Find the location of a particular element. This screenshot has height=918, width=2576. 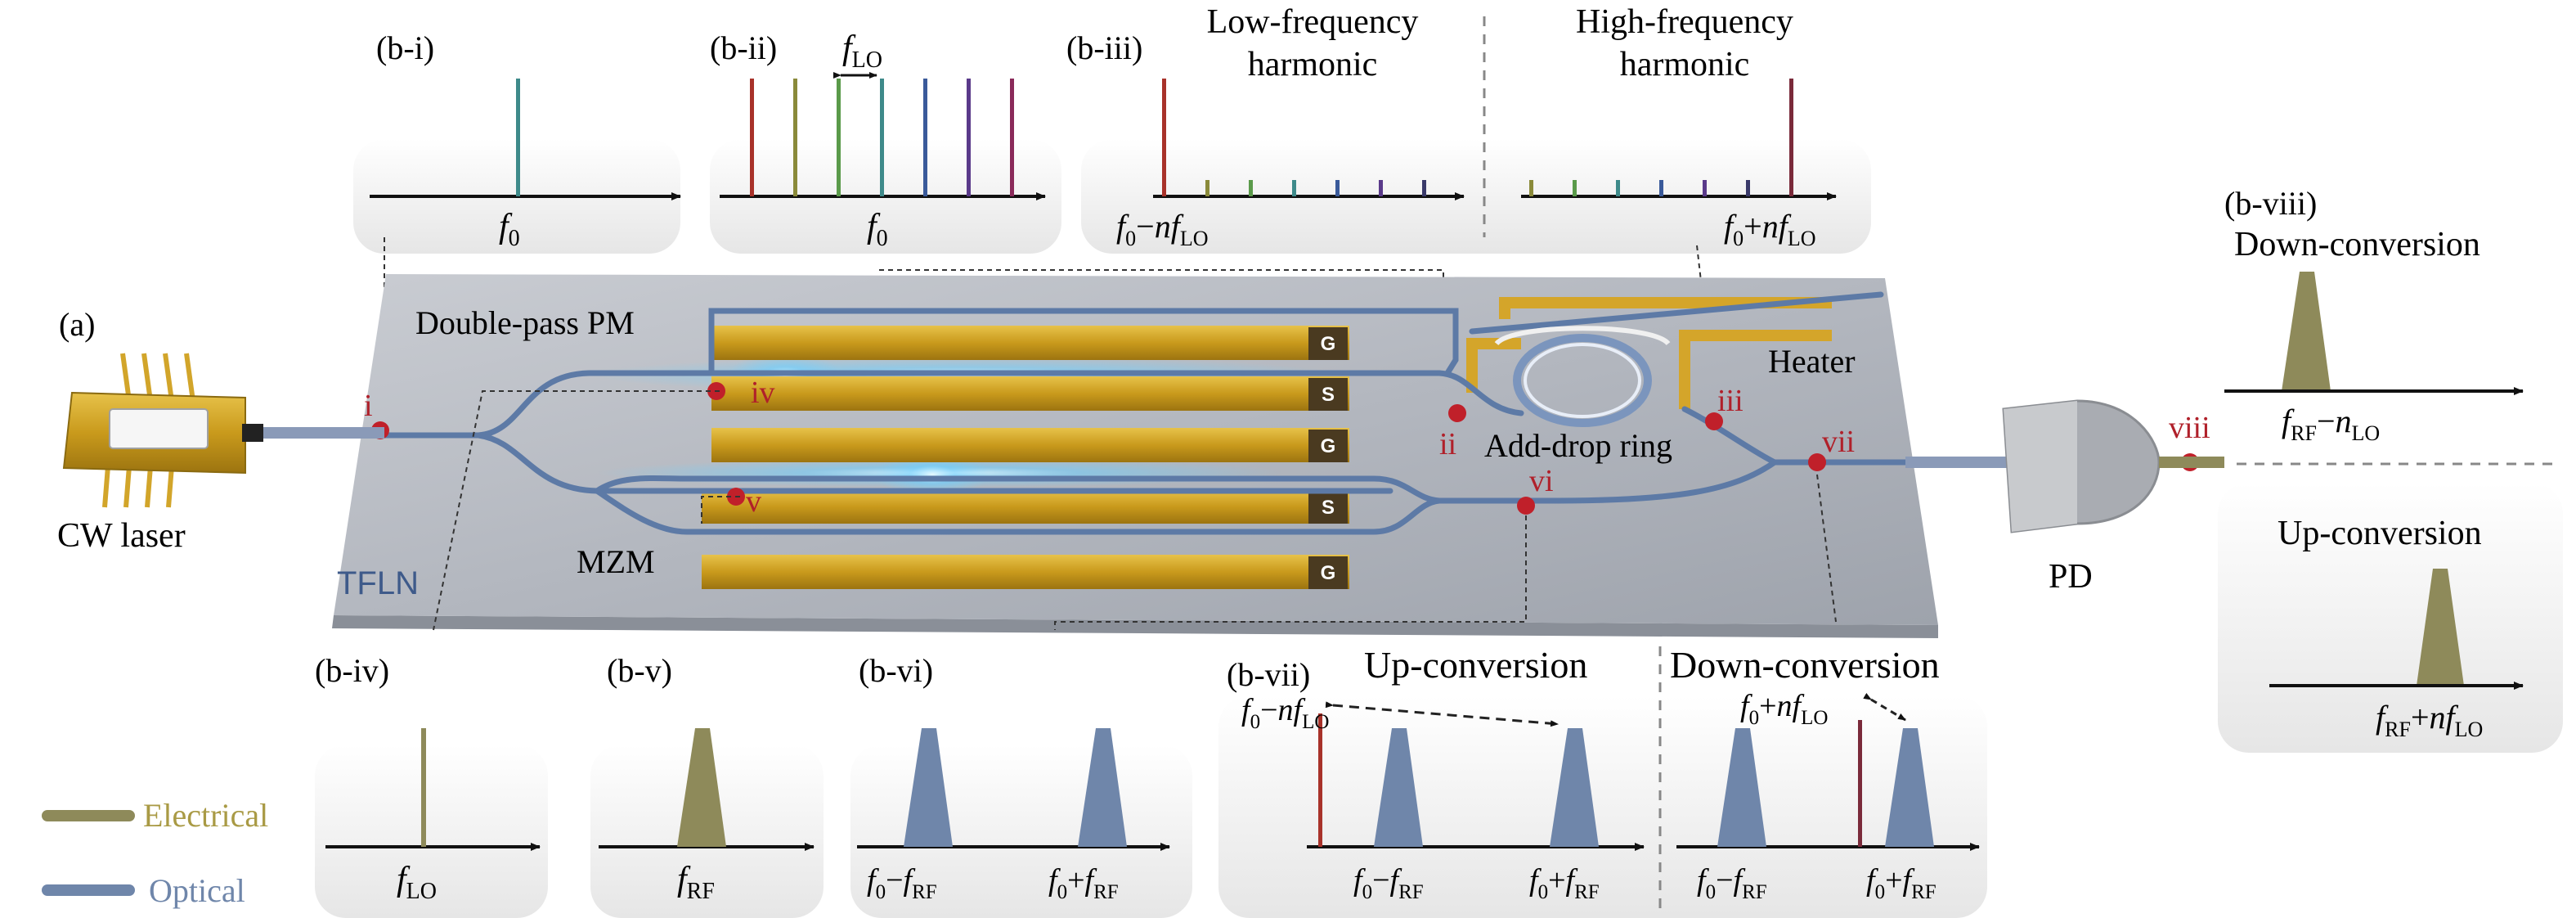

legend-optical-label: Optical is located at coordinates (197, 891).